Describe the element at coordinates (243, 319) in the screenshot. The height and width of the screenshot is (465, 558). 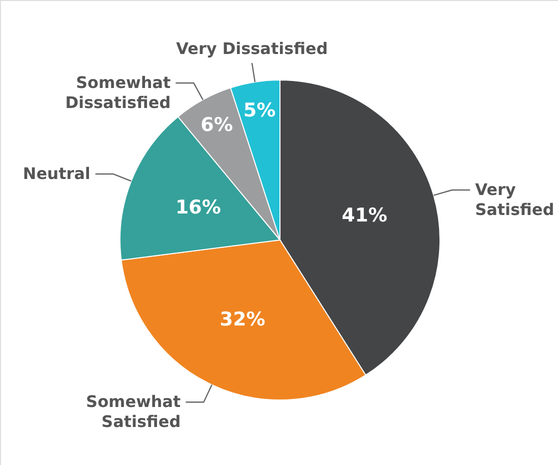
I see `data-label: 32%` at that location.